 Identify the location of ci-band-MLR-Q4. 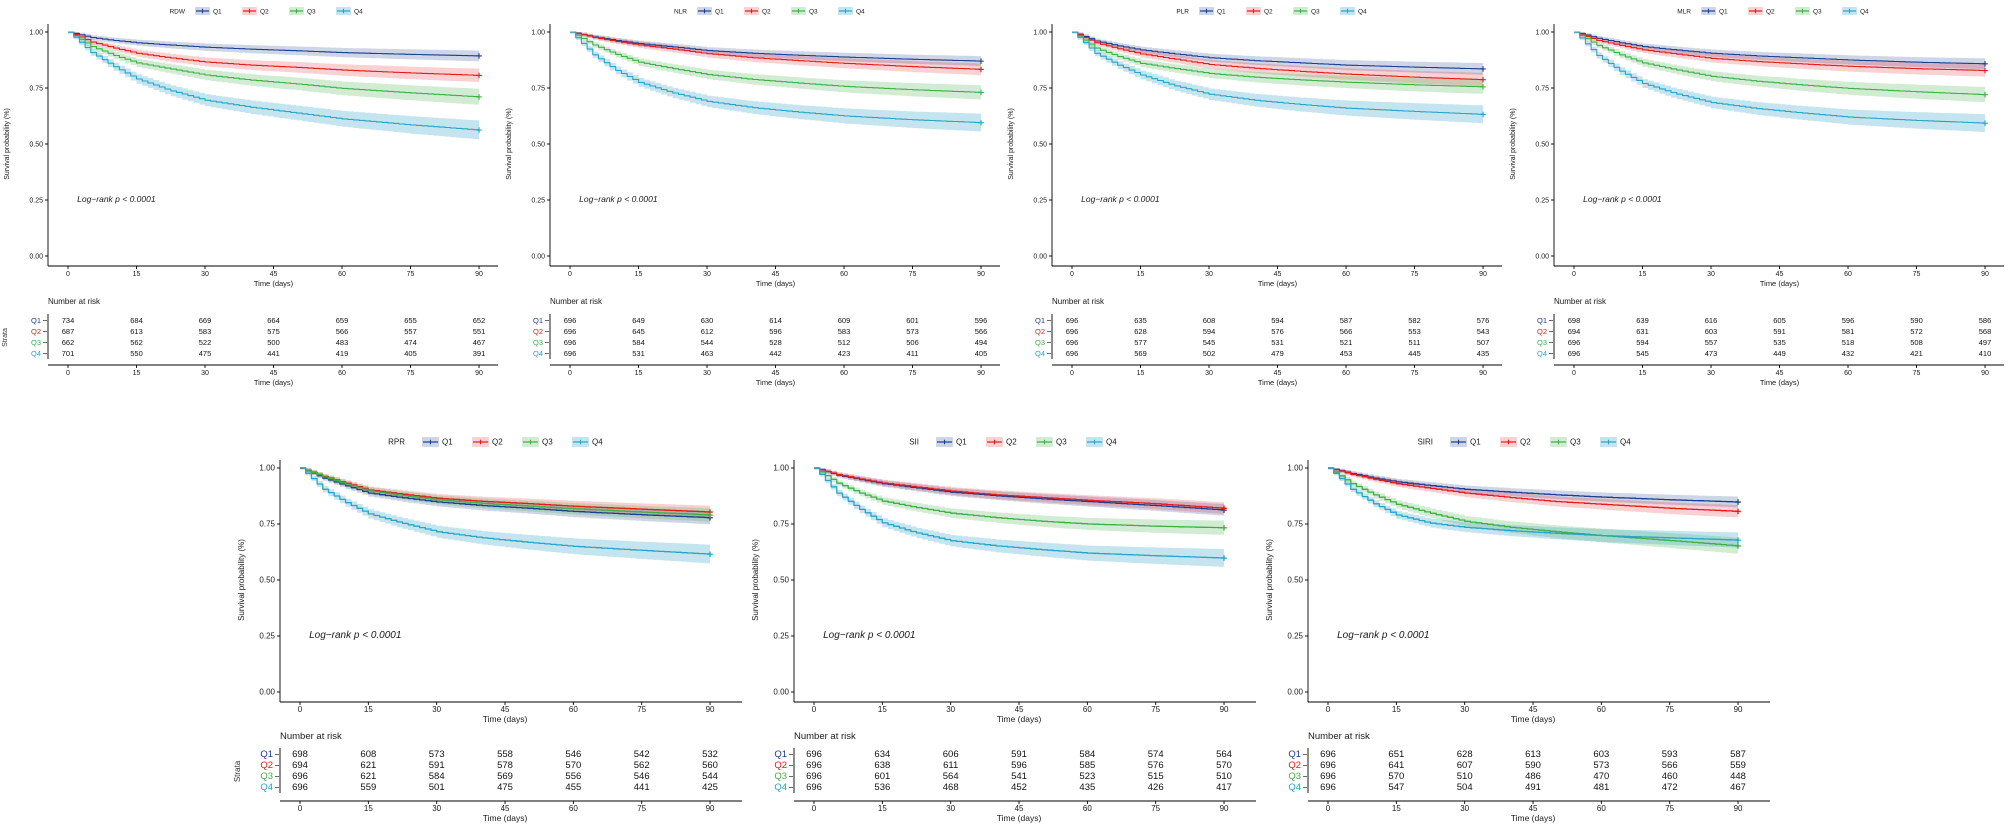
(1779, 82).